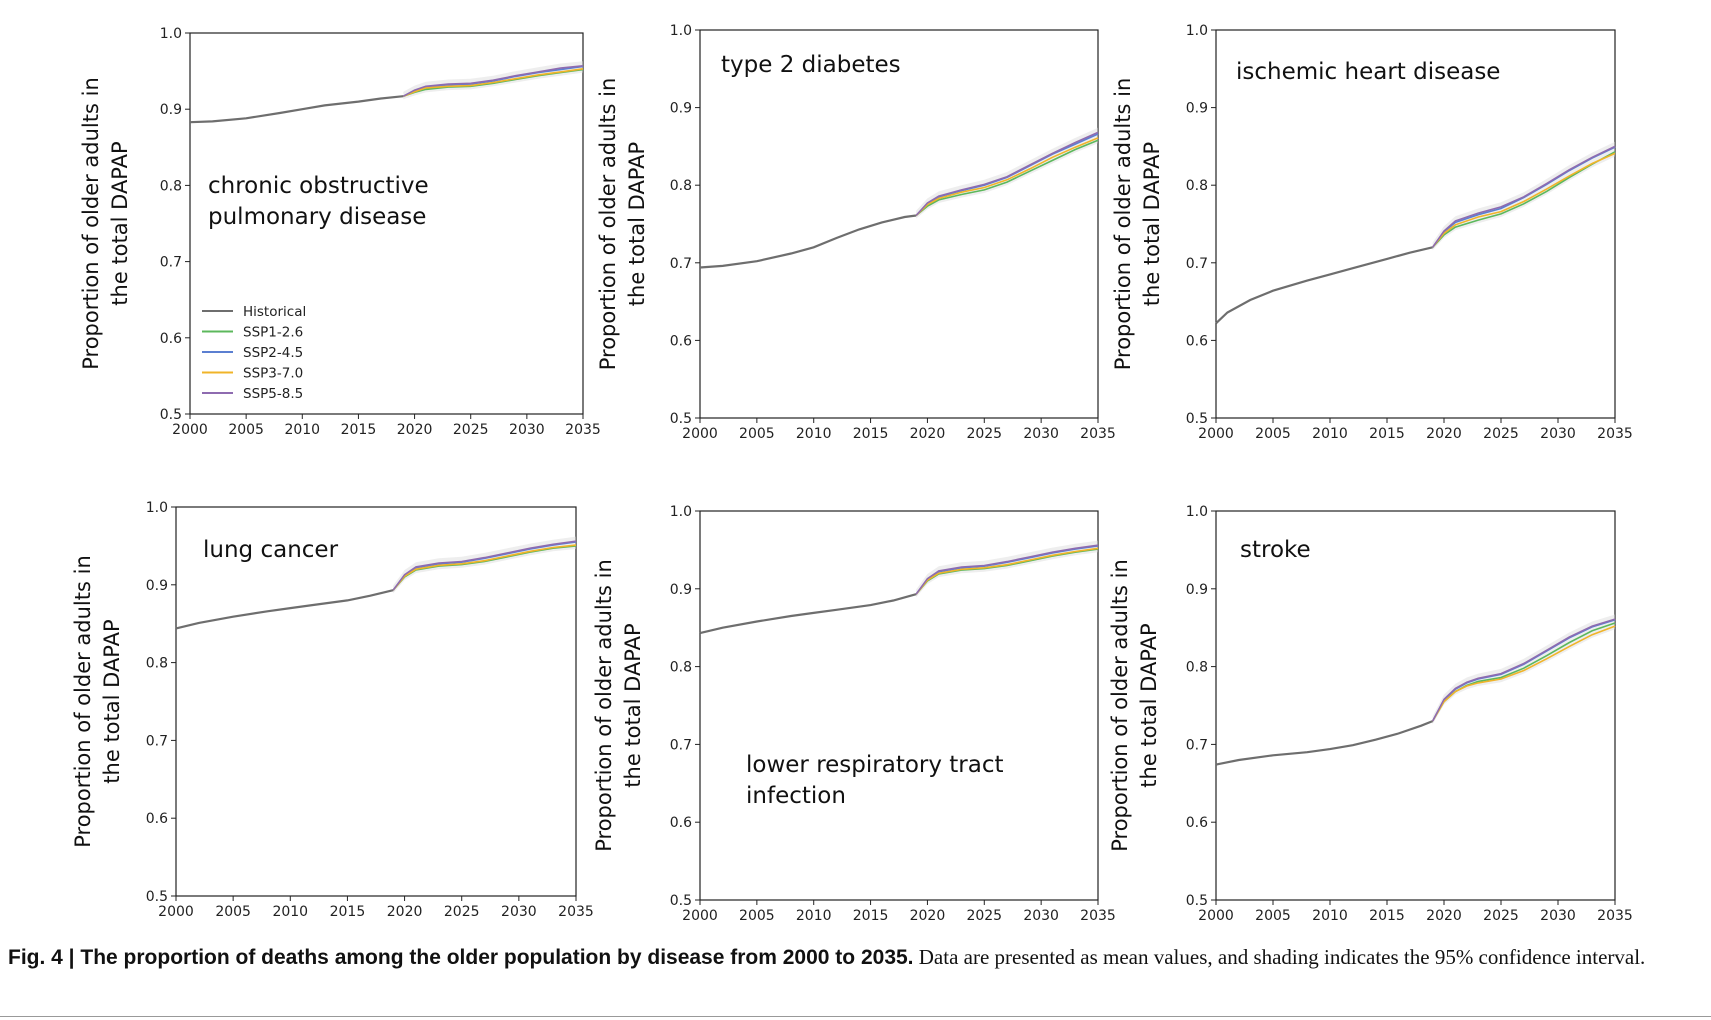  Describe the element at coordinates (855, 1016) in the screenshot. I see `bottom-rule` at that location.